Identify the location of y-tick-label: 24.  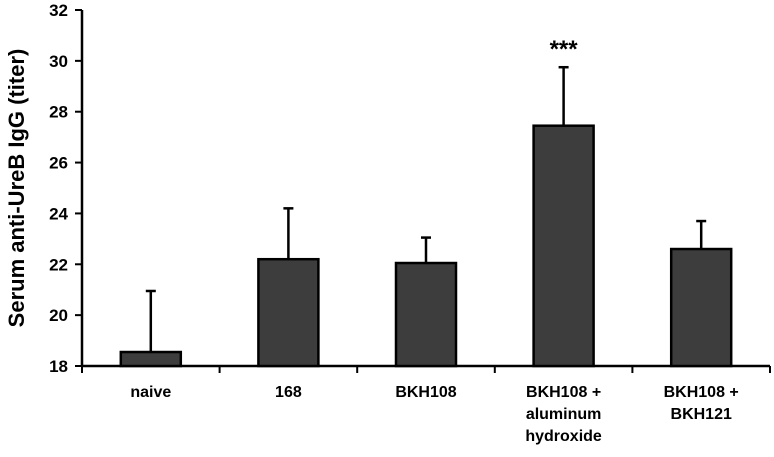
(58, 213).